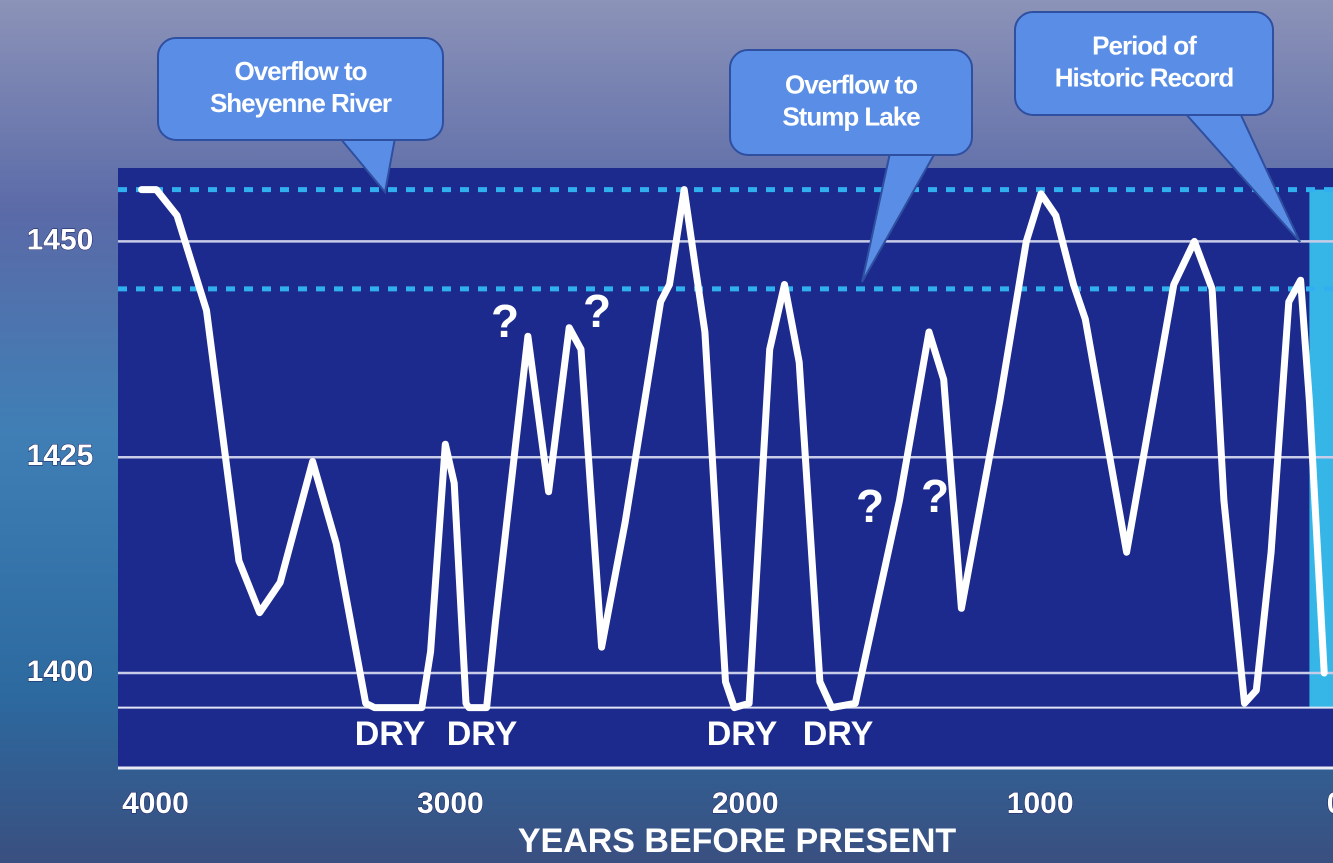  What do you see at coordinates (60, 455) in the screenshot?
I see `y-tick-label: 1425` at bounding box center [60, 455].